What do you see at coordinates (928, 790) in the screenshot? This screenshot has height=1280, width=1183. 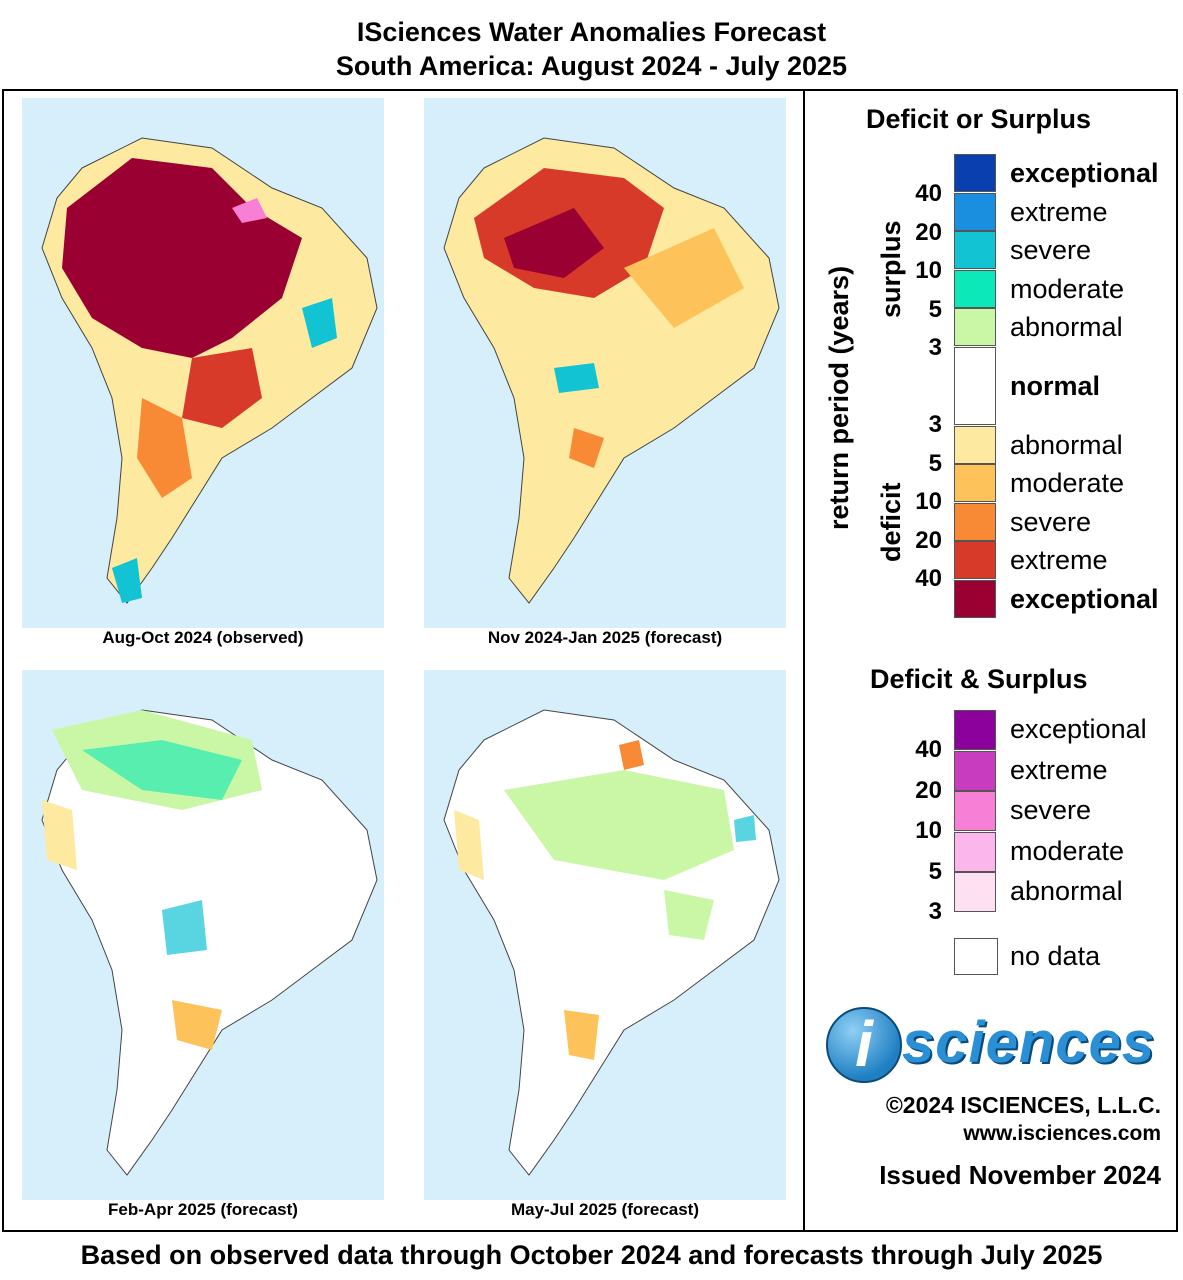 I see `legend-both-number: 20` at bounding box center [928, 790].